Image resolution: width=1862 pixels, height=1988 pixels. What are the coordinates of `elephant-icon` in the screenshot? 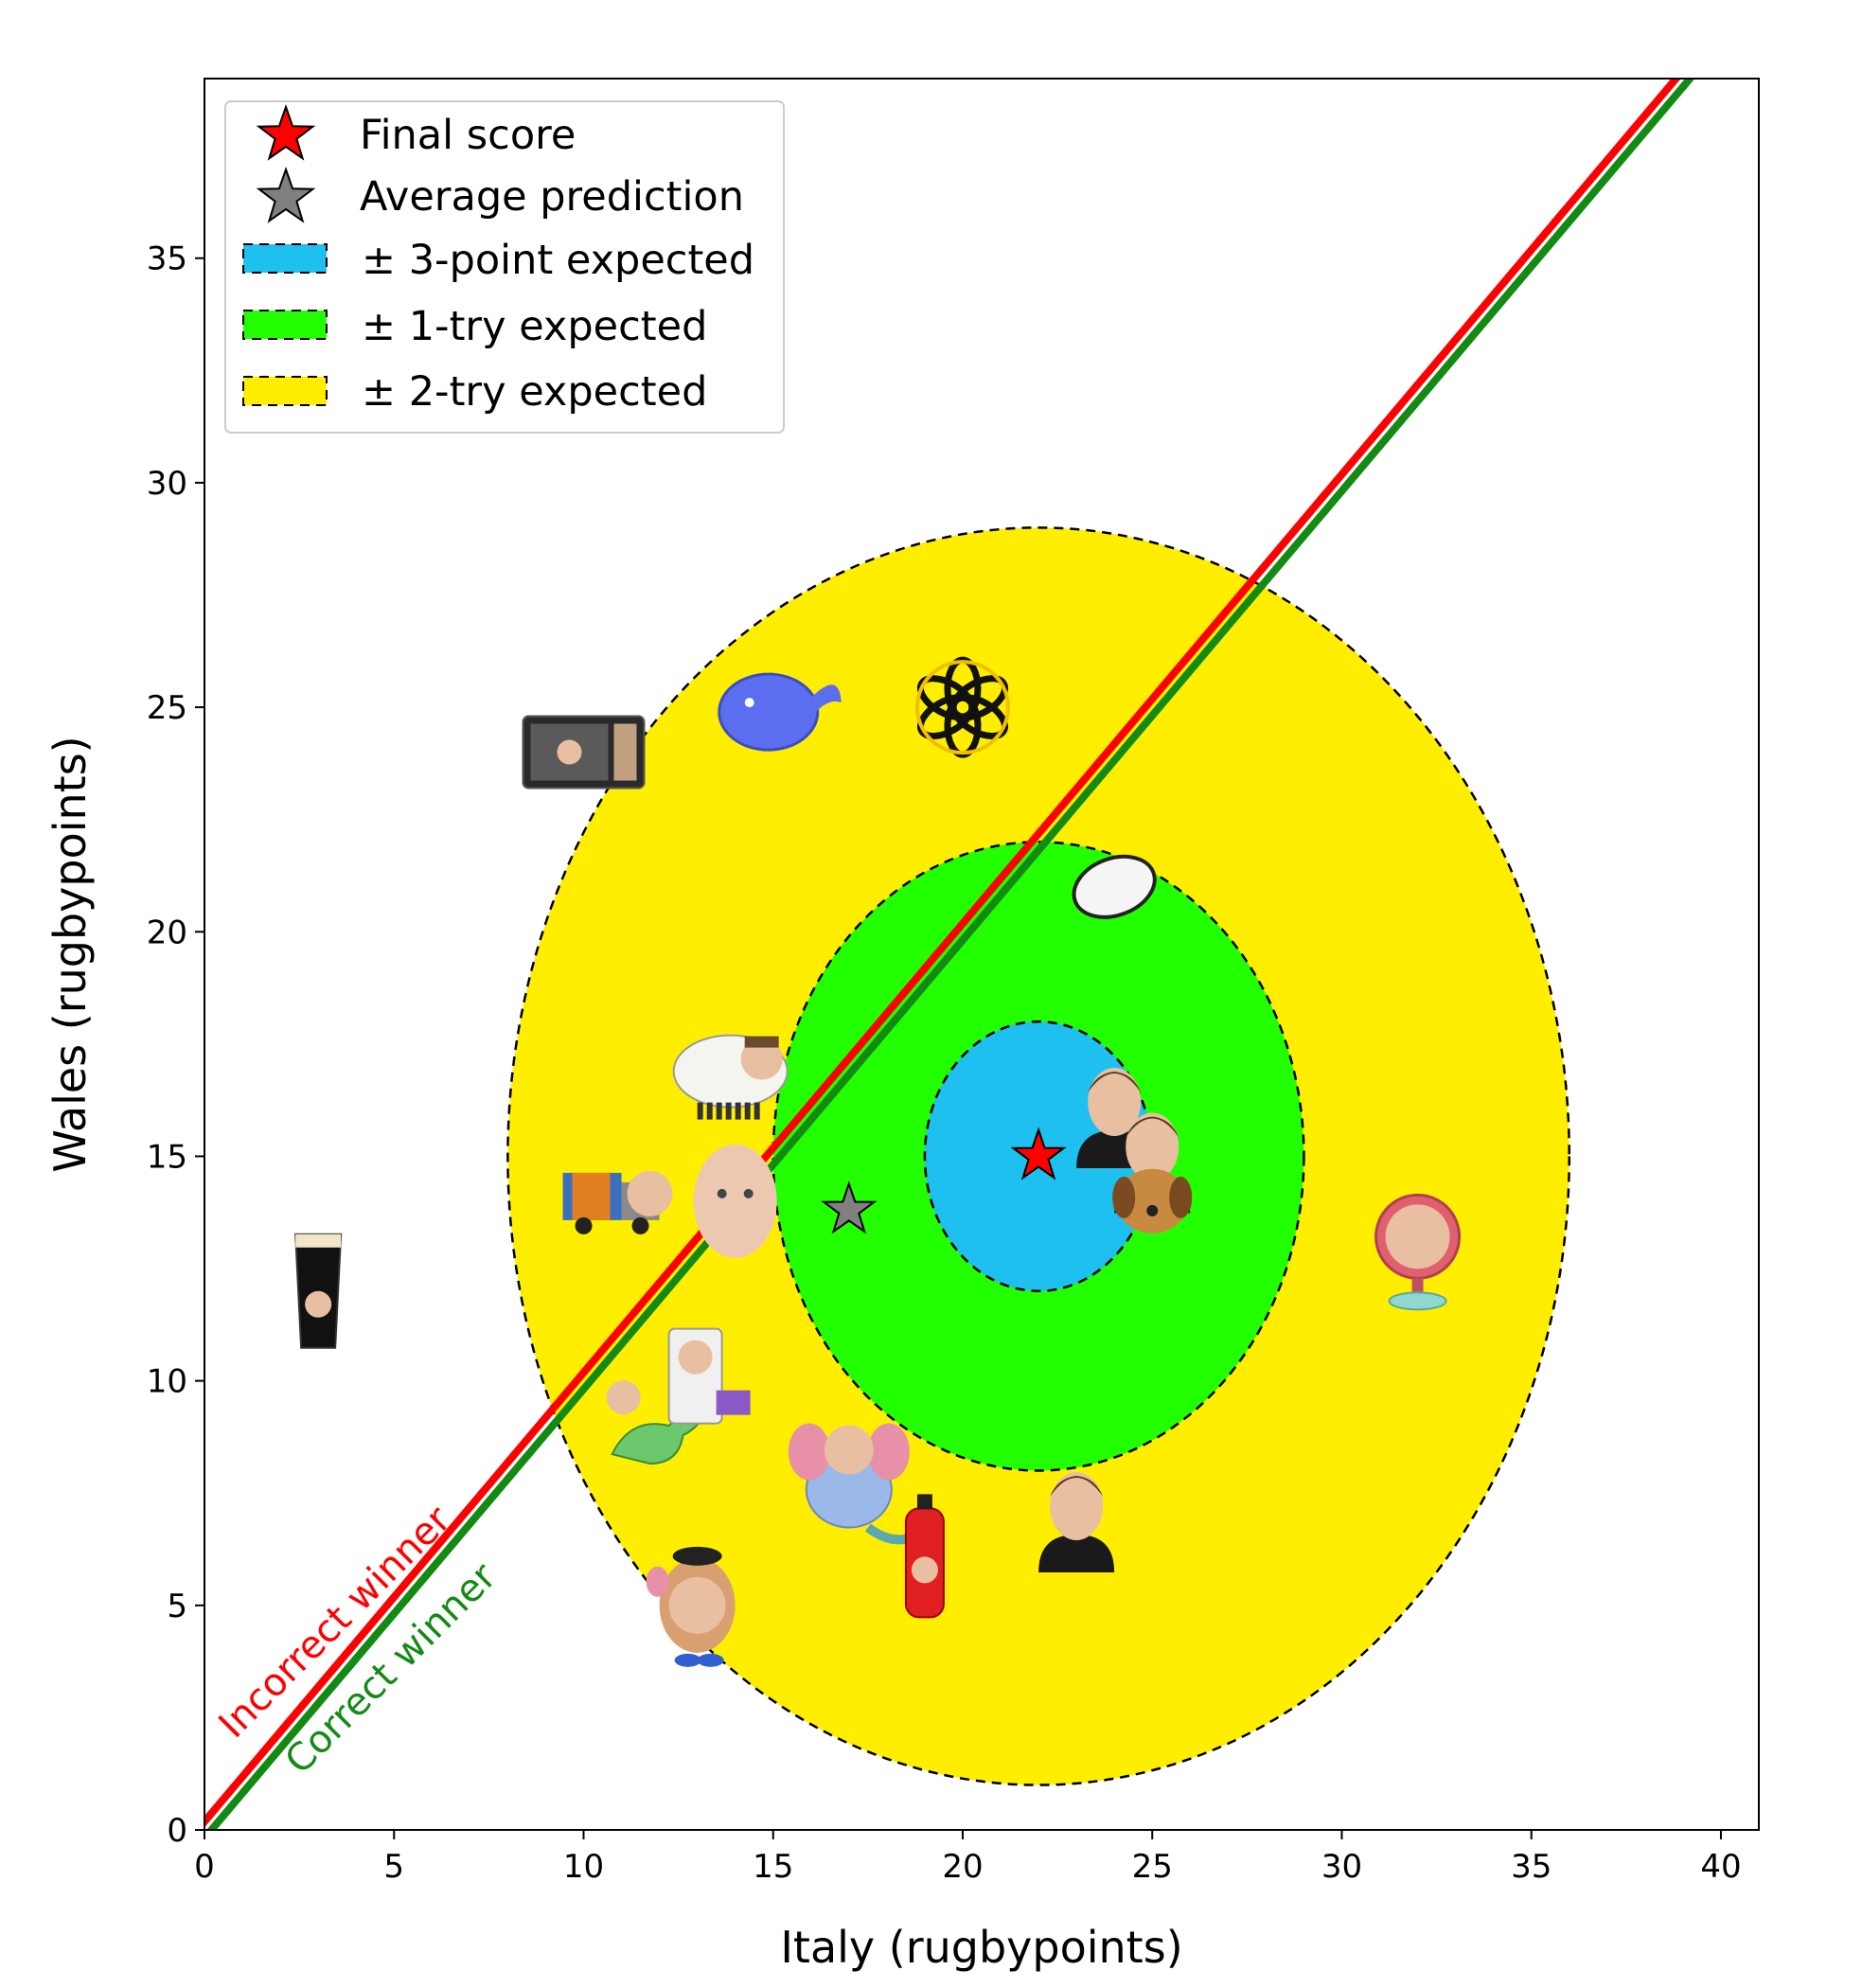 It's located at (863, 1484).